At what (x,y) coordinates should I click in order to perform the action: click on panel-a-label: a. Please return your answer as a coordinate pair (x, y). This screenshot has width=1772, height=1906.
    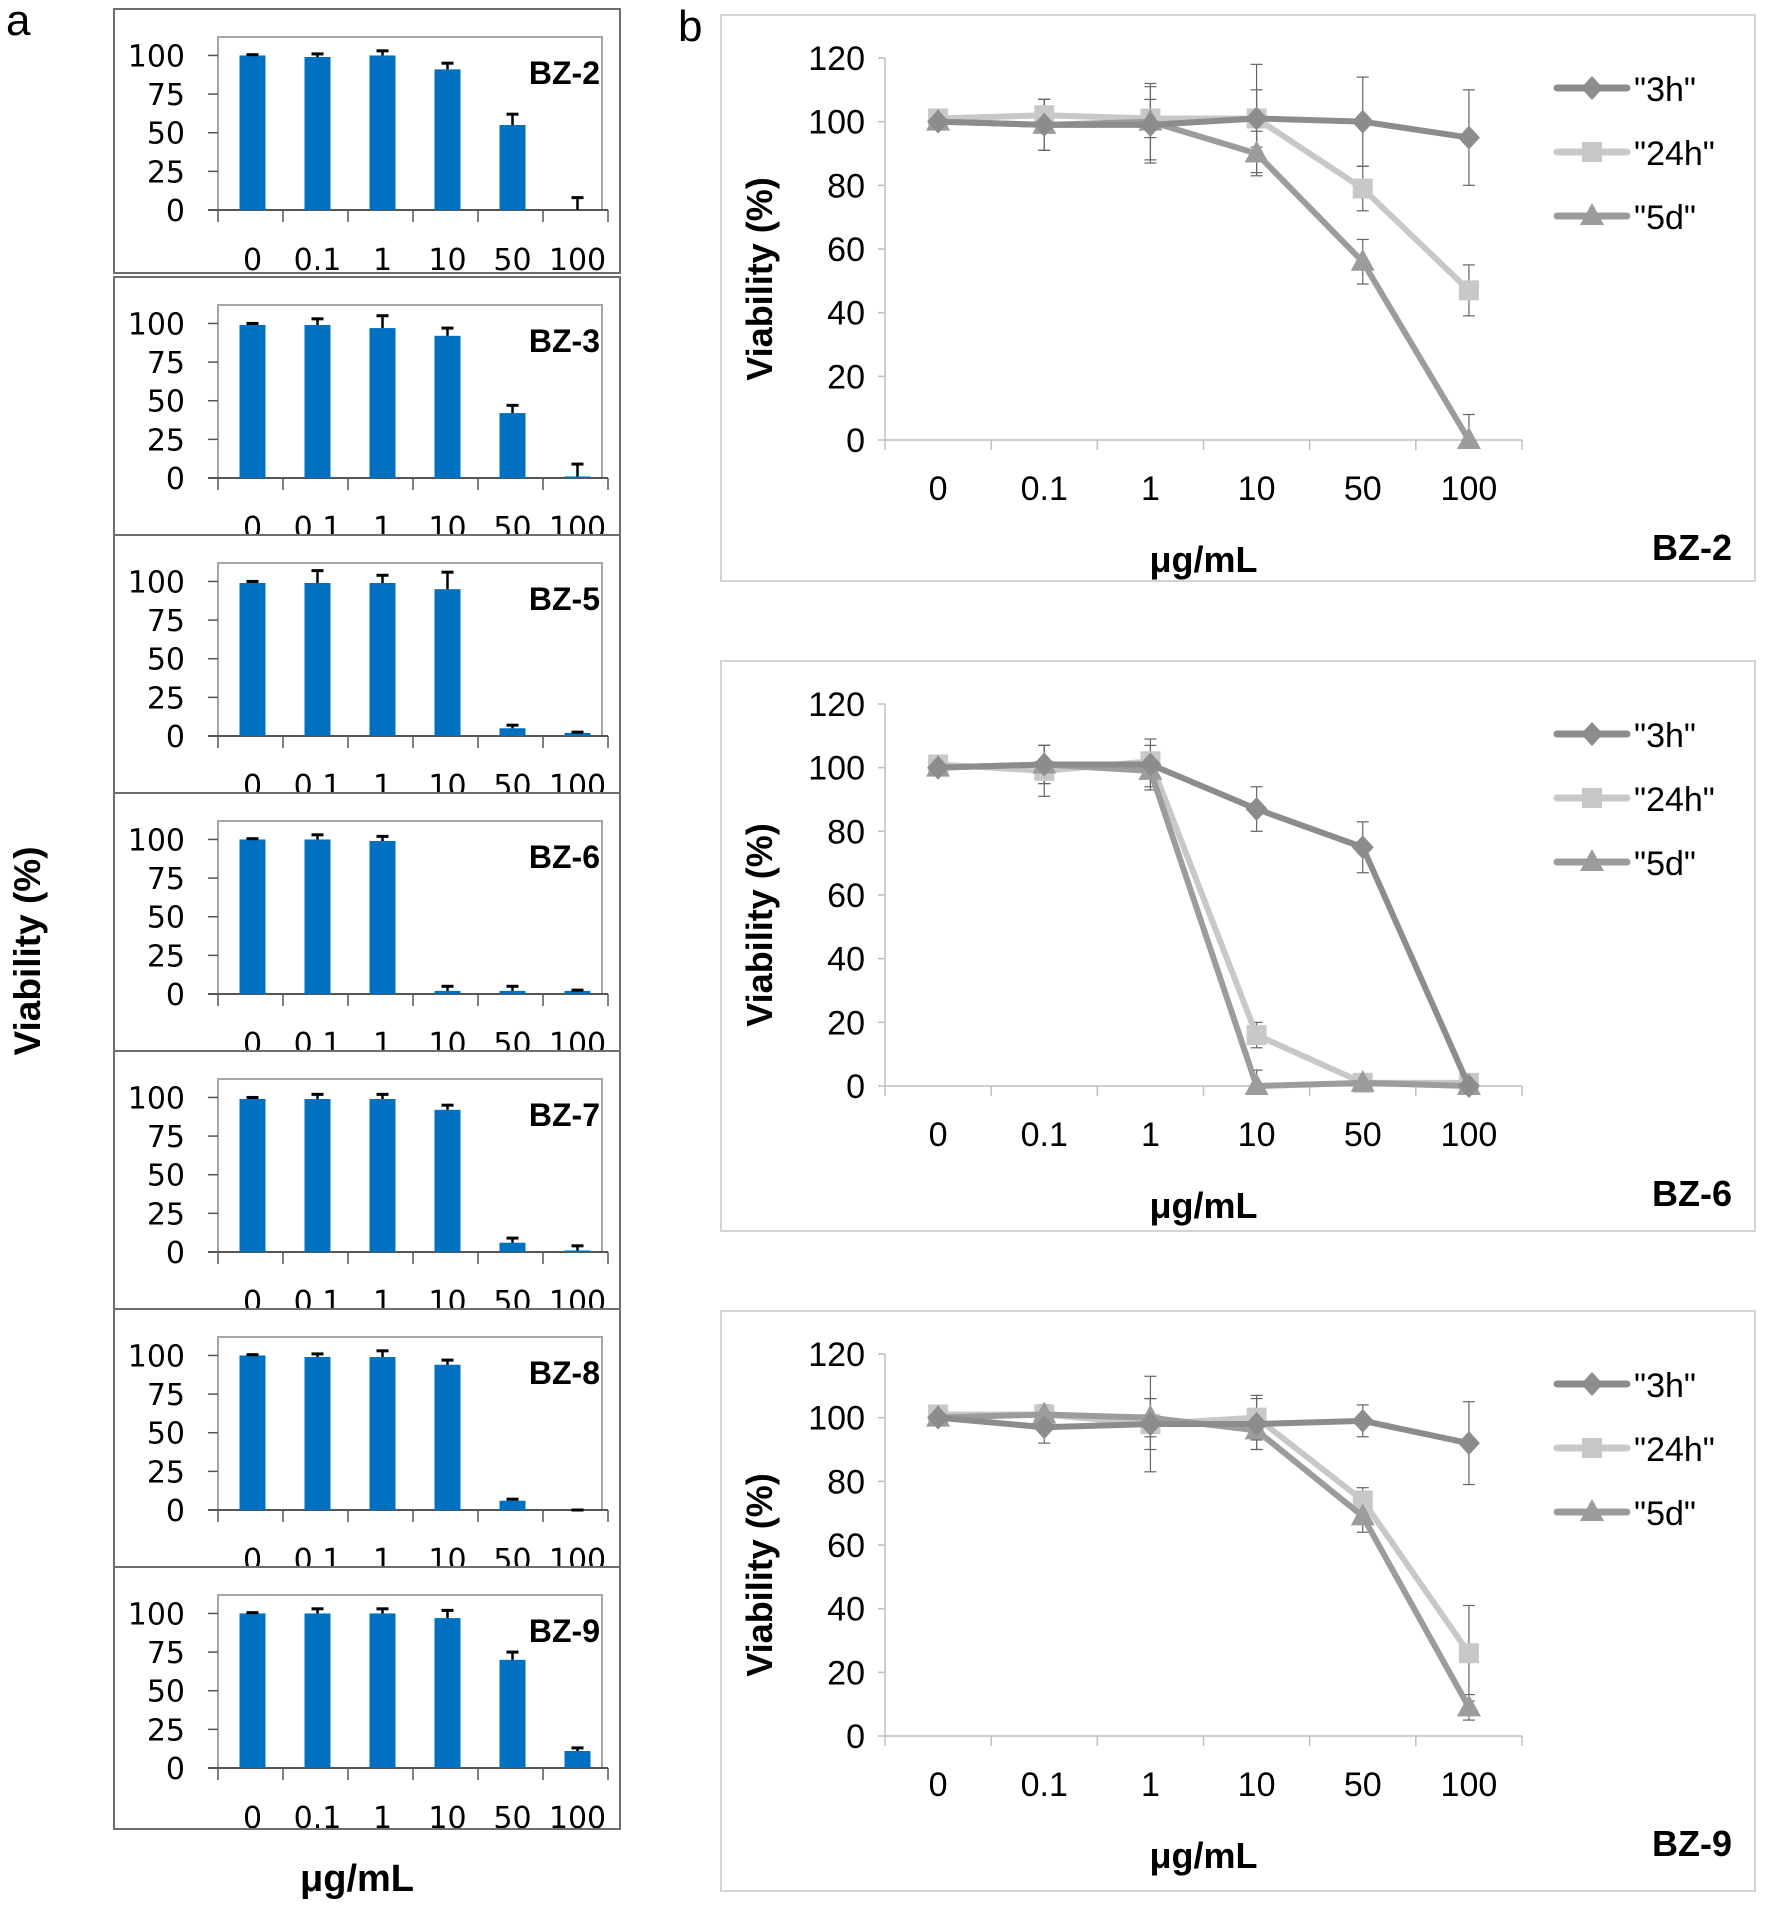
    Looking at the image, I should click on (18, 22).